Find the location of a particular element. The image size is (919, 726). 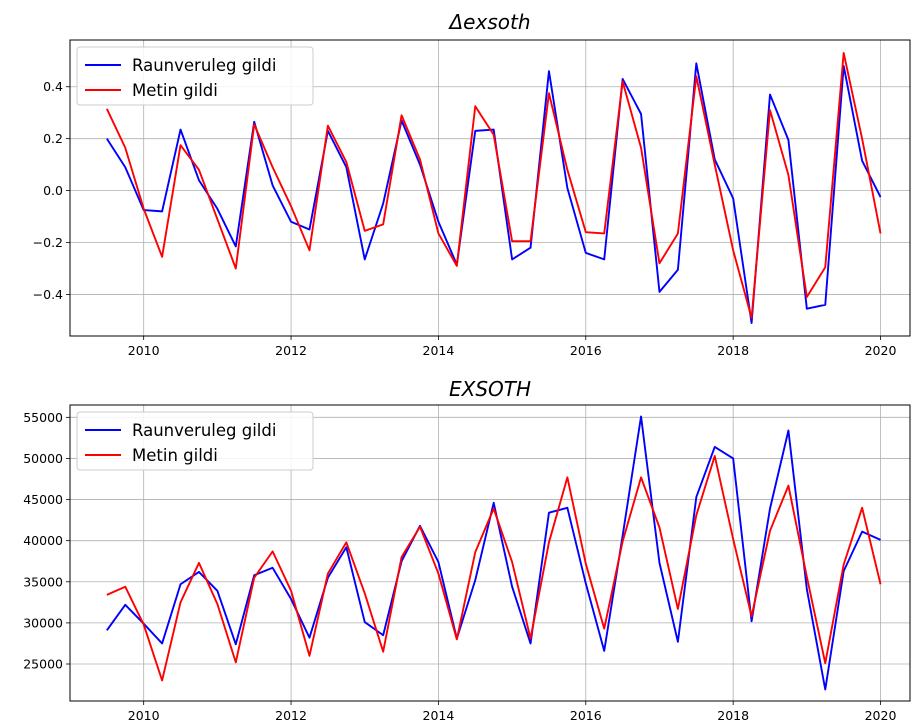

y-tick-label: 25000 is located at coordinates (43, 664).